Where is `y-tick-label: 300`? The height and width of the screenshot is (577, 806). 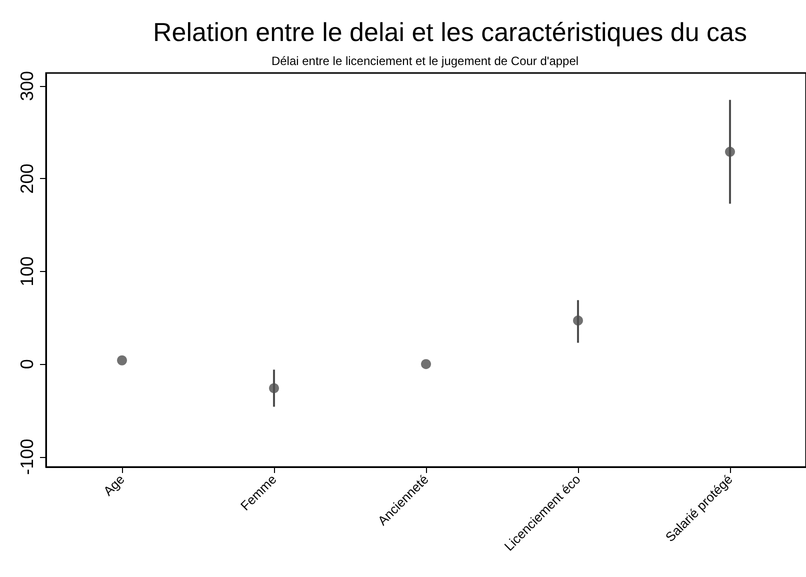
y-tick-label: 300 is located at coordinates (27, 85).